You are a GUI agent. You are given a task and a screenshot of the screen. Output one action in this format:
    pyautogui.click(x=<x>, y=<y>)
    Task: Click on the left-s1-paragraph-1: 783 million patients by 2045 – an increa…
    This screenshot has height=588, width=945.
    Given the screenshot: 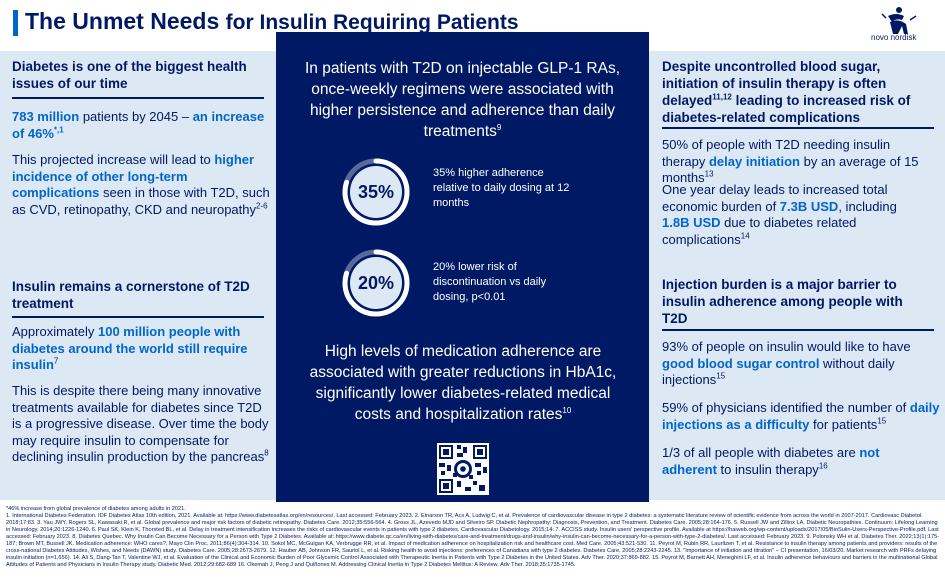 What is the action you would take?
    pyautogui.click(x=138, y=125)
    